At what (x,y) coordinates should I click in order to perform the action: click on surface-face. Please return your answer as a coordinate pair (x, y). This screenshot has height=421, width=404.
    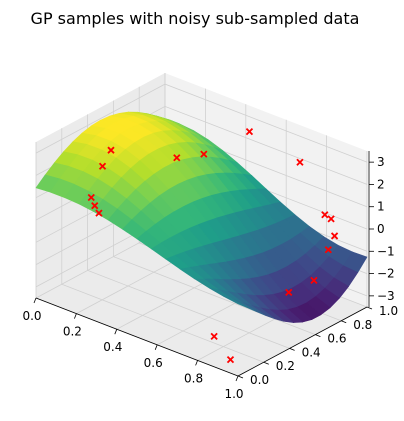
    Looking at the image, I should click on (235, 302).